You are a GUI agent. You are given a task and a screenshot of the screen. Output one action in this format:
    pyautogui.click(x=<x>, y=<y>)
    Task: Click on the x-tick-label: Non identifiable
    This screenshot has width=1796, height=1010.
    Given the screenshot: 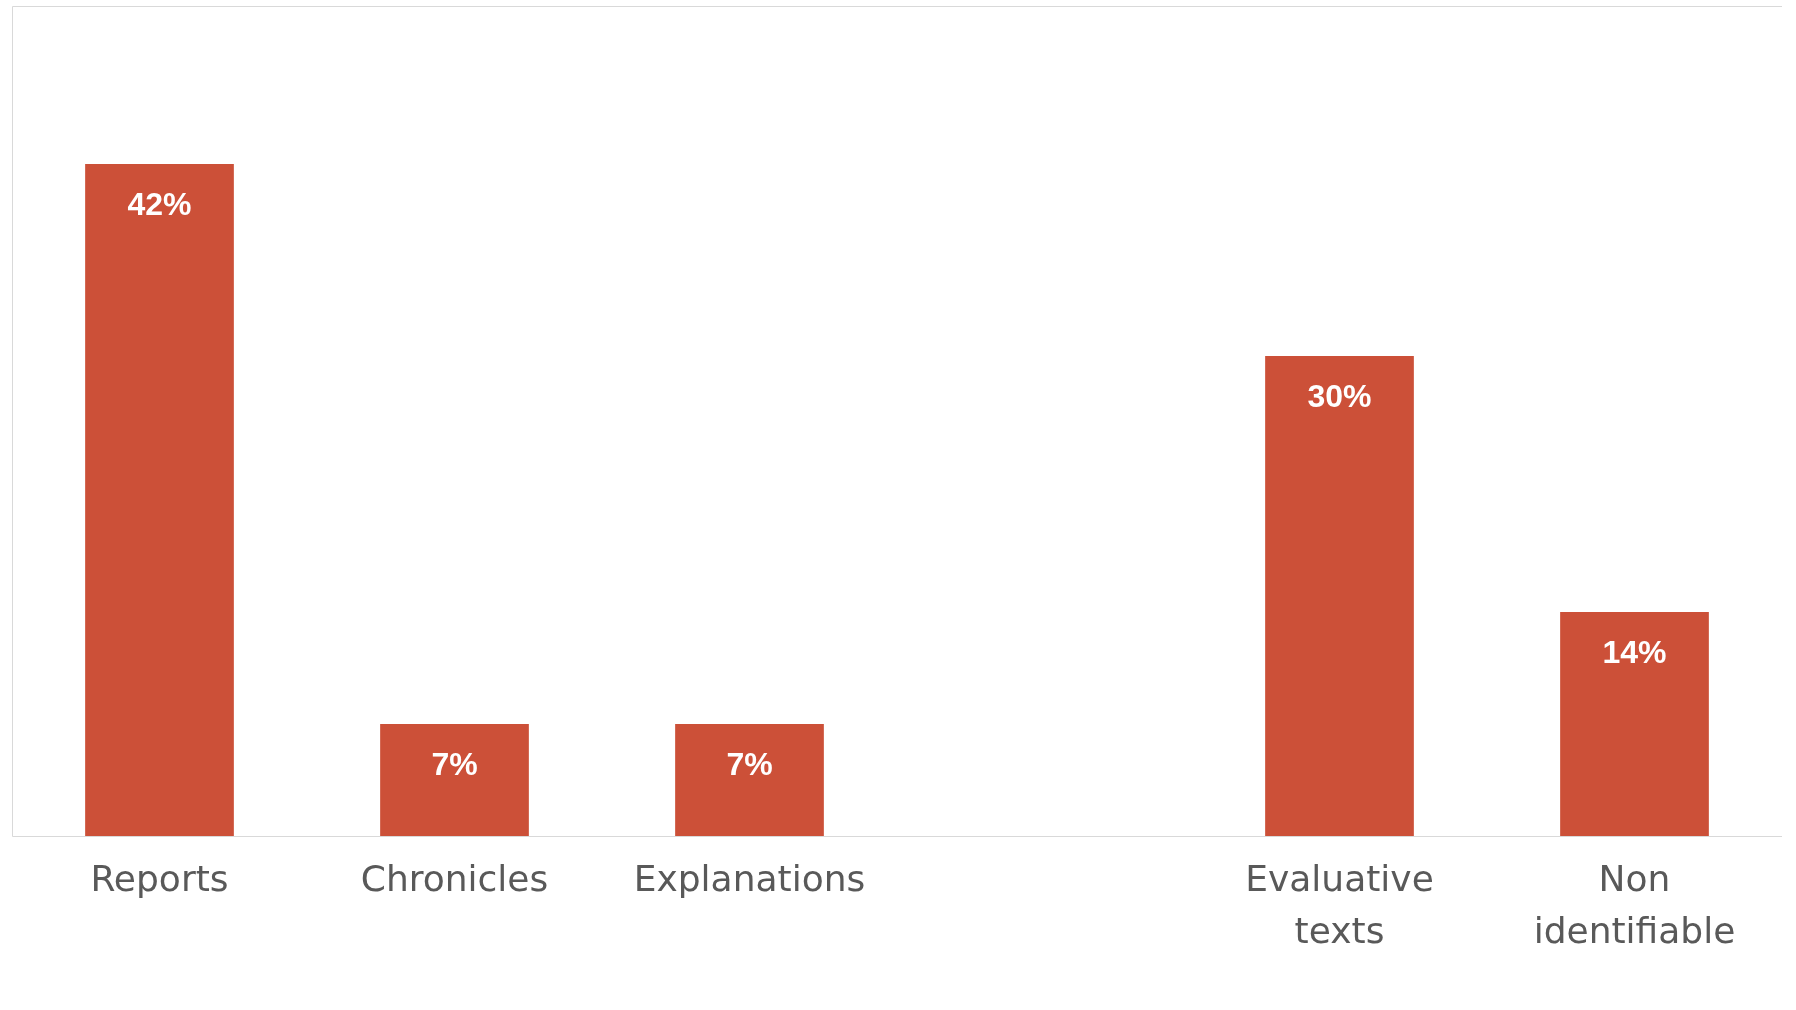 What is the action you would take?
    pyautogui.click(x=1634, y=904)
    